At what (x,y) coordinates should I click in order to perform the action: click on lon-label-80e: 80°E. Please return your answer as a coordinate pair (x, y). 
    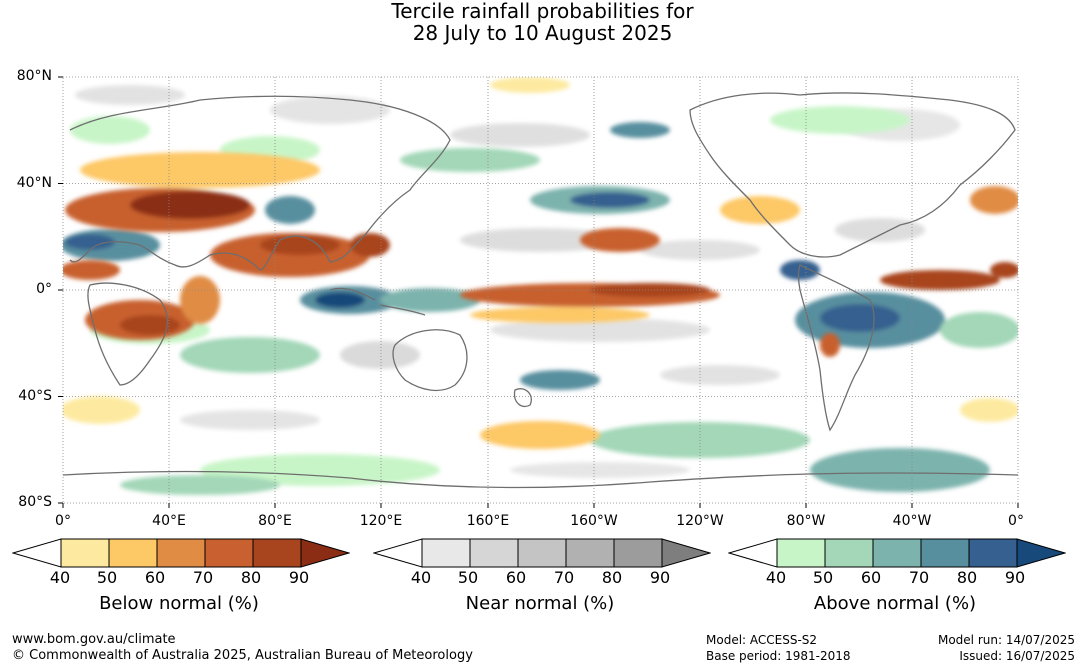
    Looking at the image, I should click on (275, 521).